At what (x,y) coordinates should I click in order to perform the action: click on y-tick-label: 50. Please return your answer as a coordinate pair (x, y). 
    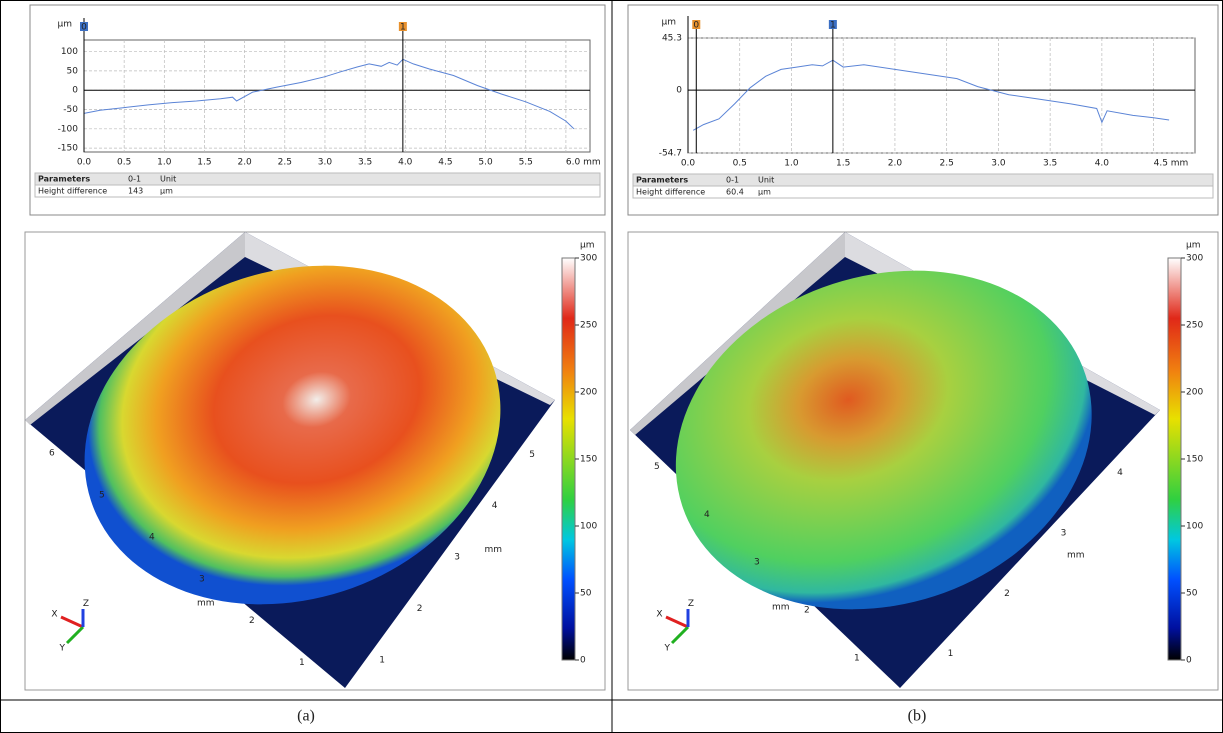
    Looking at the image, I should click on (73, 71).